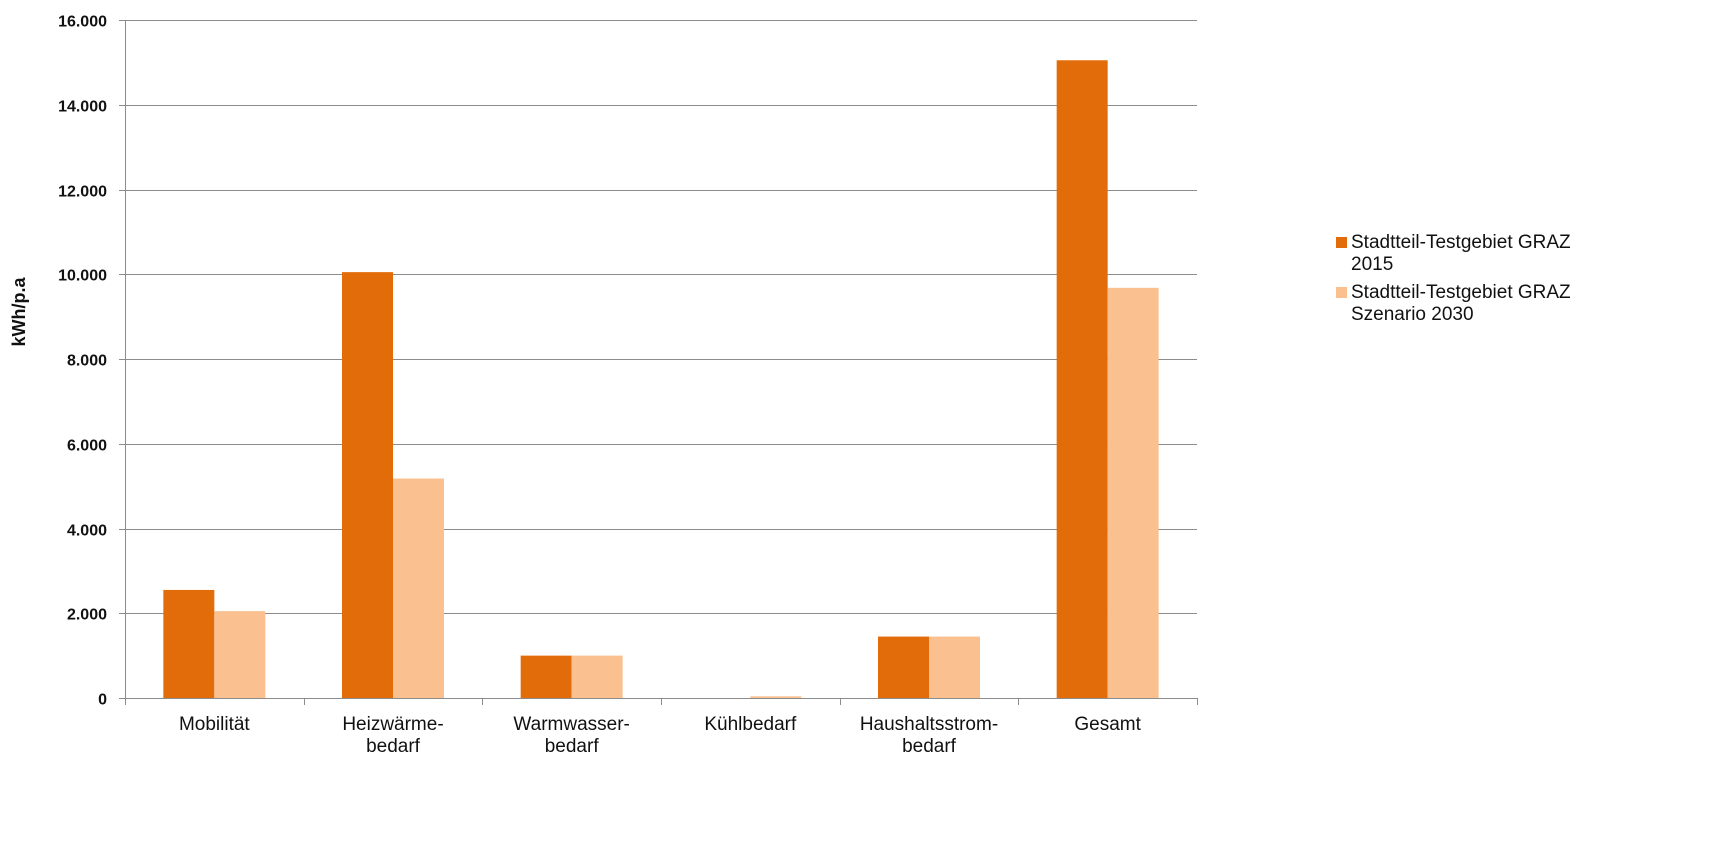 The height and width of the screenshot is (849, 1729). I want to click on legend-label: Stadtteil-Testgebiet GRAZ 2015, so click(1461, 253).